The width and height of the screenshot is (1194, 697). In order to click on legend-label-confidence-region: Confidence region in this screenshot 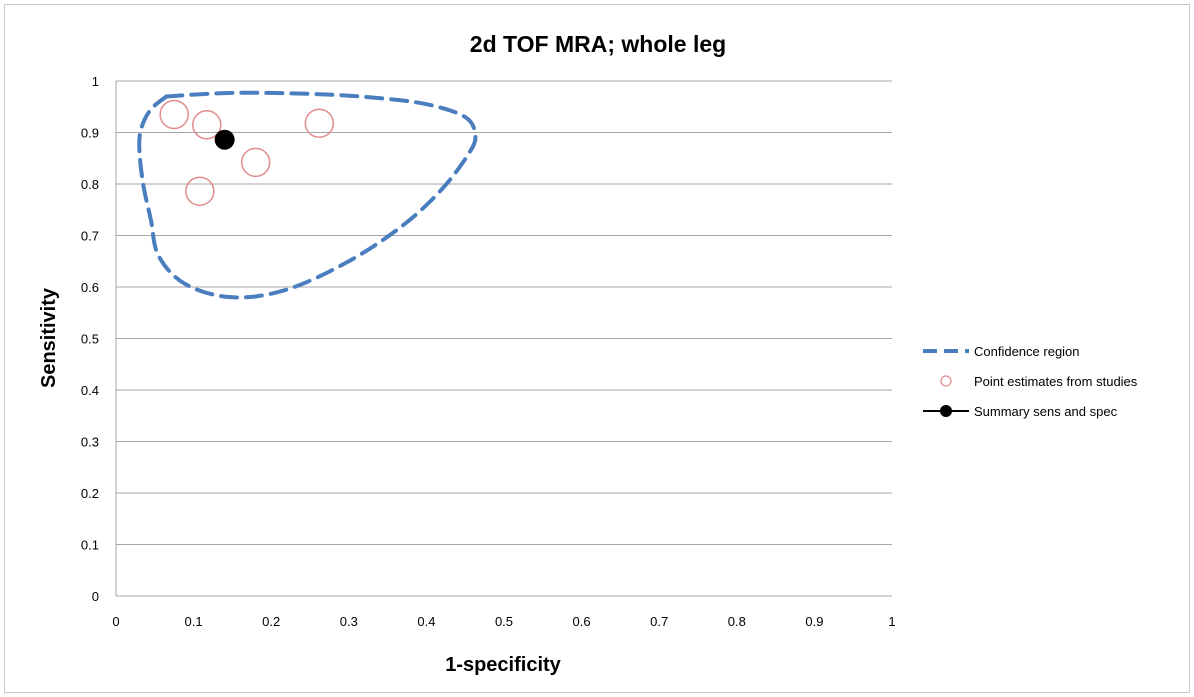, I will do `click(1027, 351)`.